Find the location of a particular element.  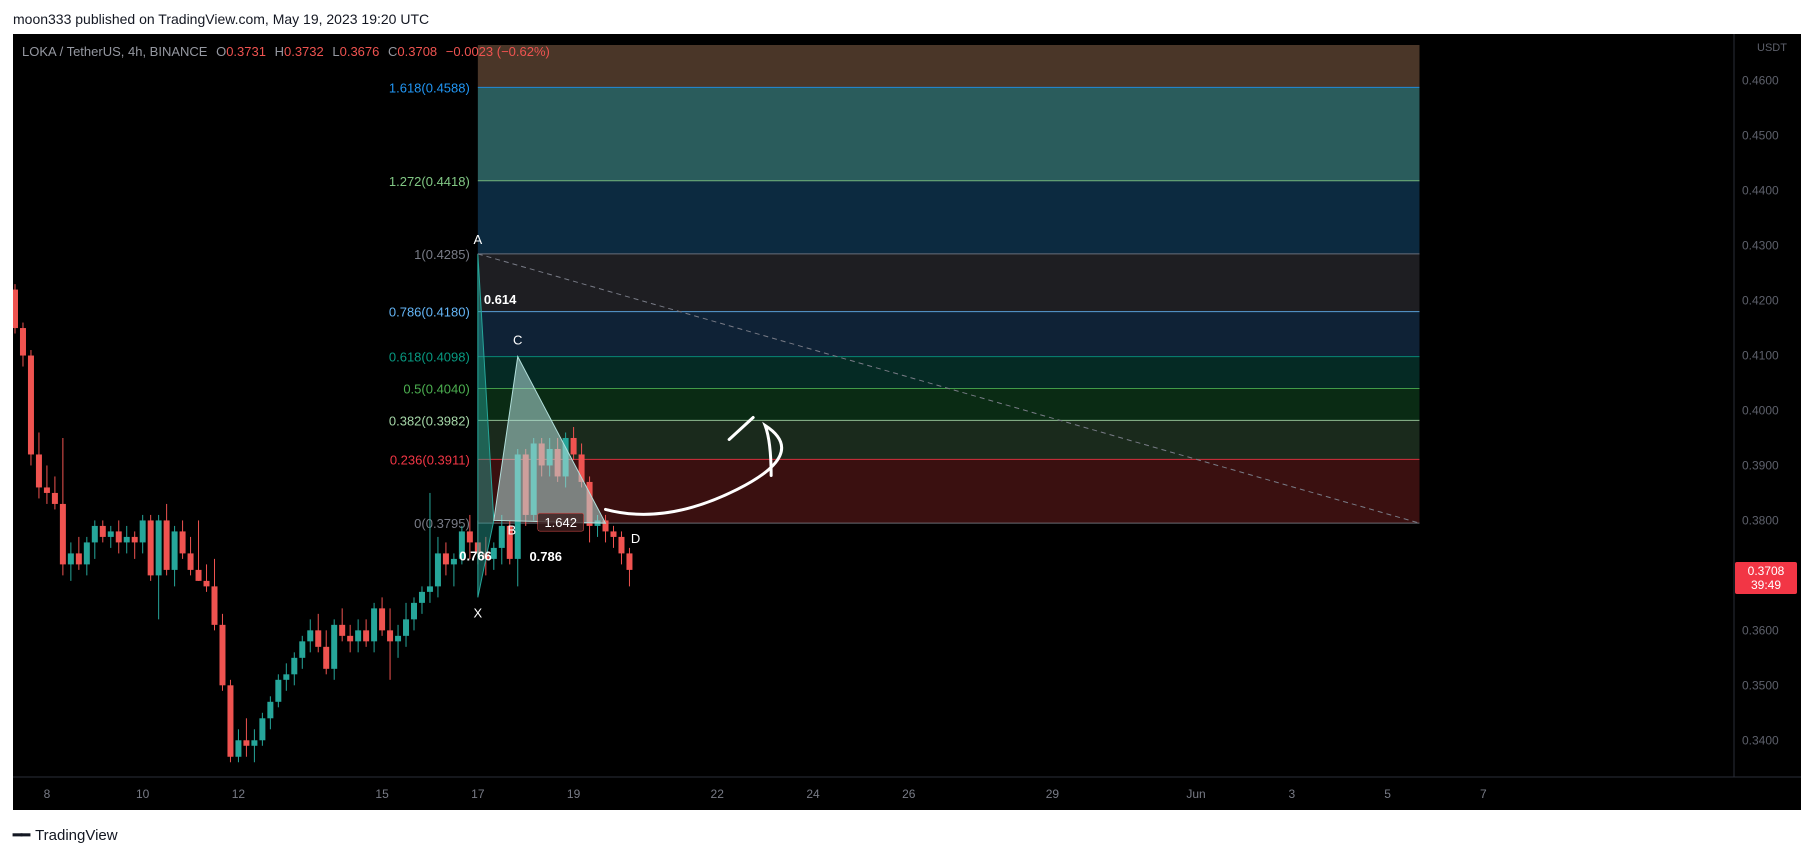

time-tick: 26 is located at coordinates (909, 794).